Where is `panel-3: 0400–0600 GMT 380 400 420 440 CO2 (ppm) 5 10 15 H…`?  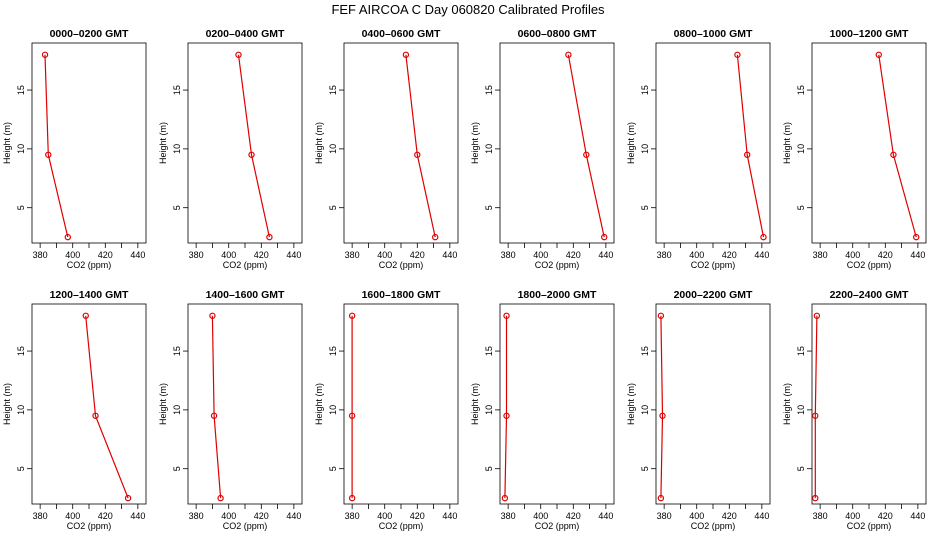
panel-3: 0400–0600 GMT 380 400 420 440 CO2 (ppm) 5 10 15 H… is located at coordinates (386, 149).